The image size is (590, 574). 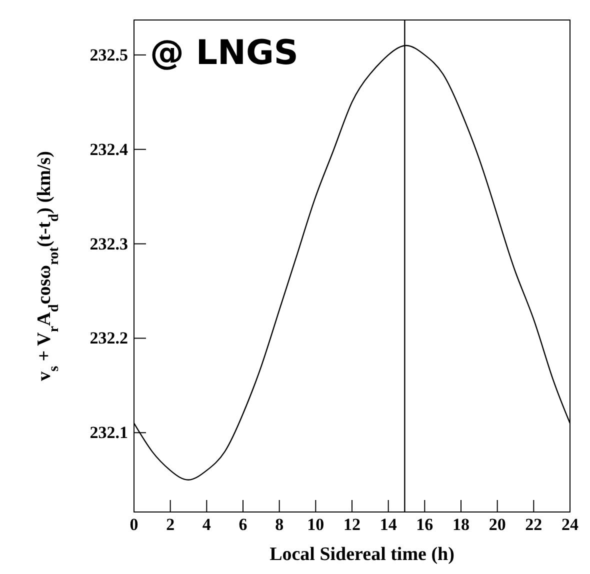 What do you see at coordinates (389, 524) in the screenshot?
I see `x-tick-label: 14` at bounding box center [389, 524].